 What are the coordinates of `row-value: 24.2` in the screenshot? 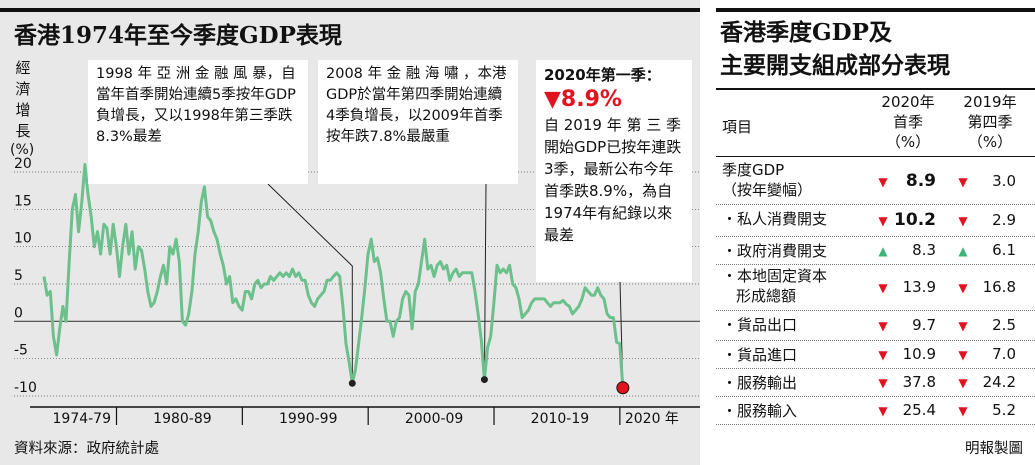 It's located at (999, 382).